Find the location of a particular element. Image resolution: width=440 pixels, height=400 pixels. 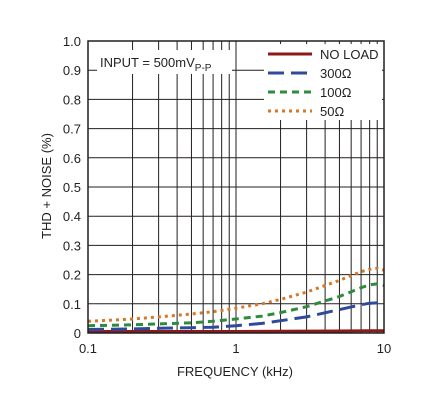

y-tick-label: 1.0 is located at coordinates (72, 41).